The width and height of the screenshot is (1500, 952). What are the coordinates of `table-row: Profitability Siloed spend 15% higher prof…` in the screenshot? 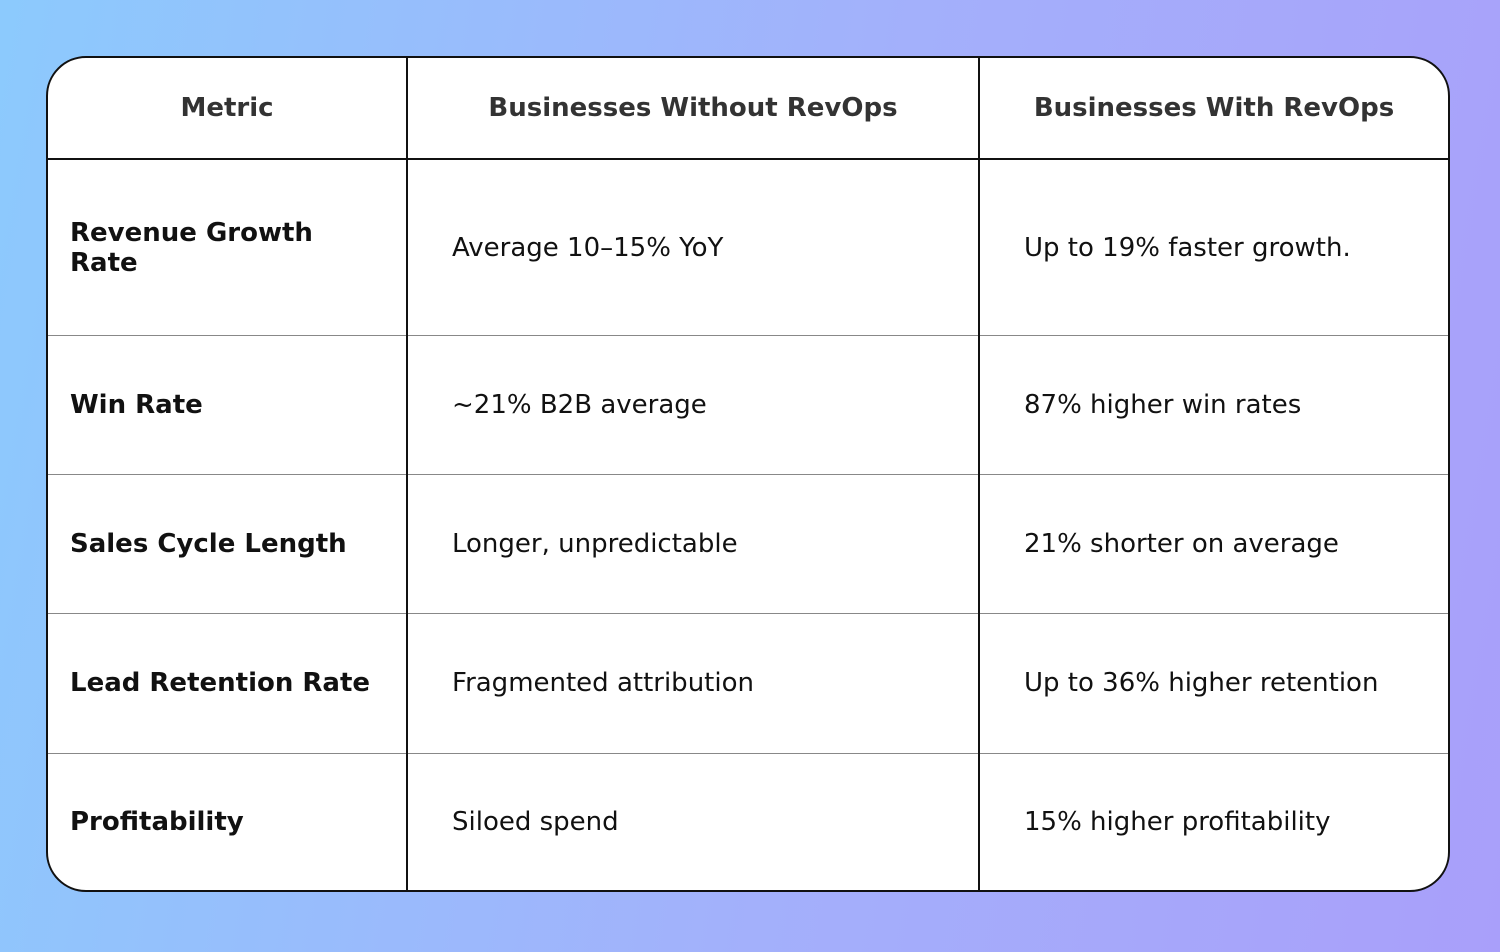 It's located at (748, 821).